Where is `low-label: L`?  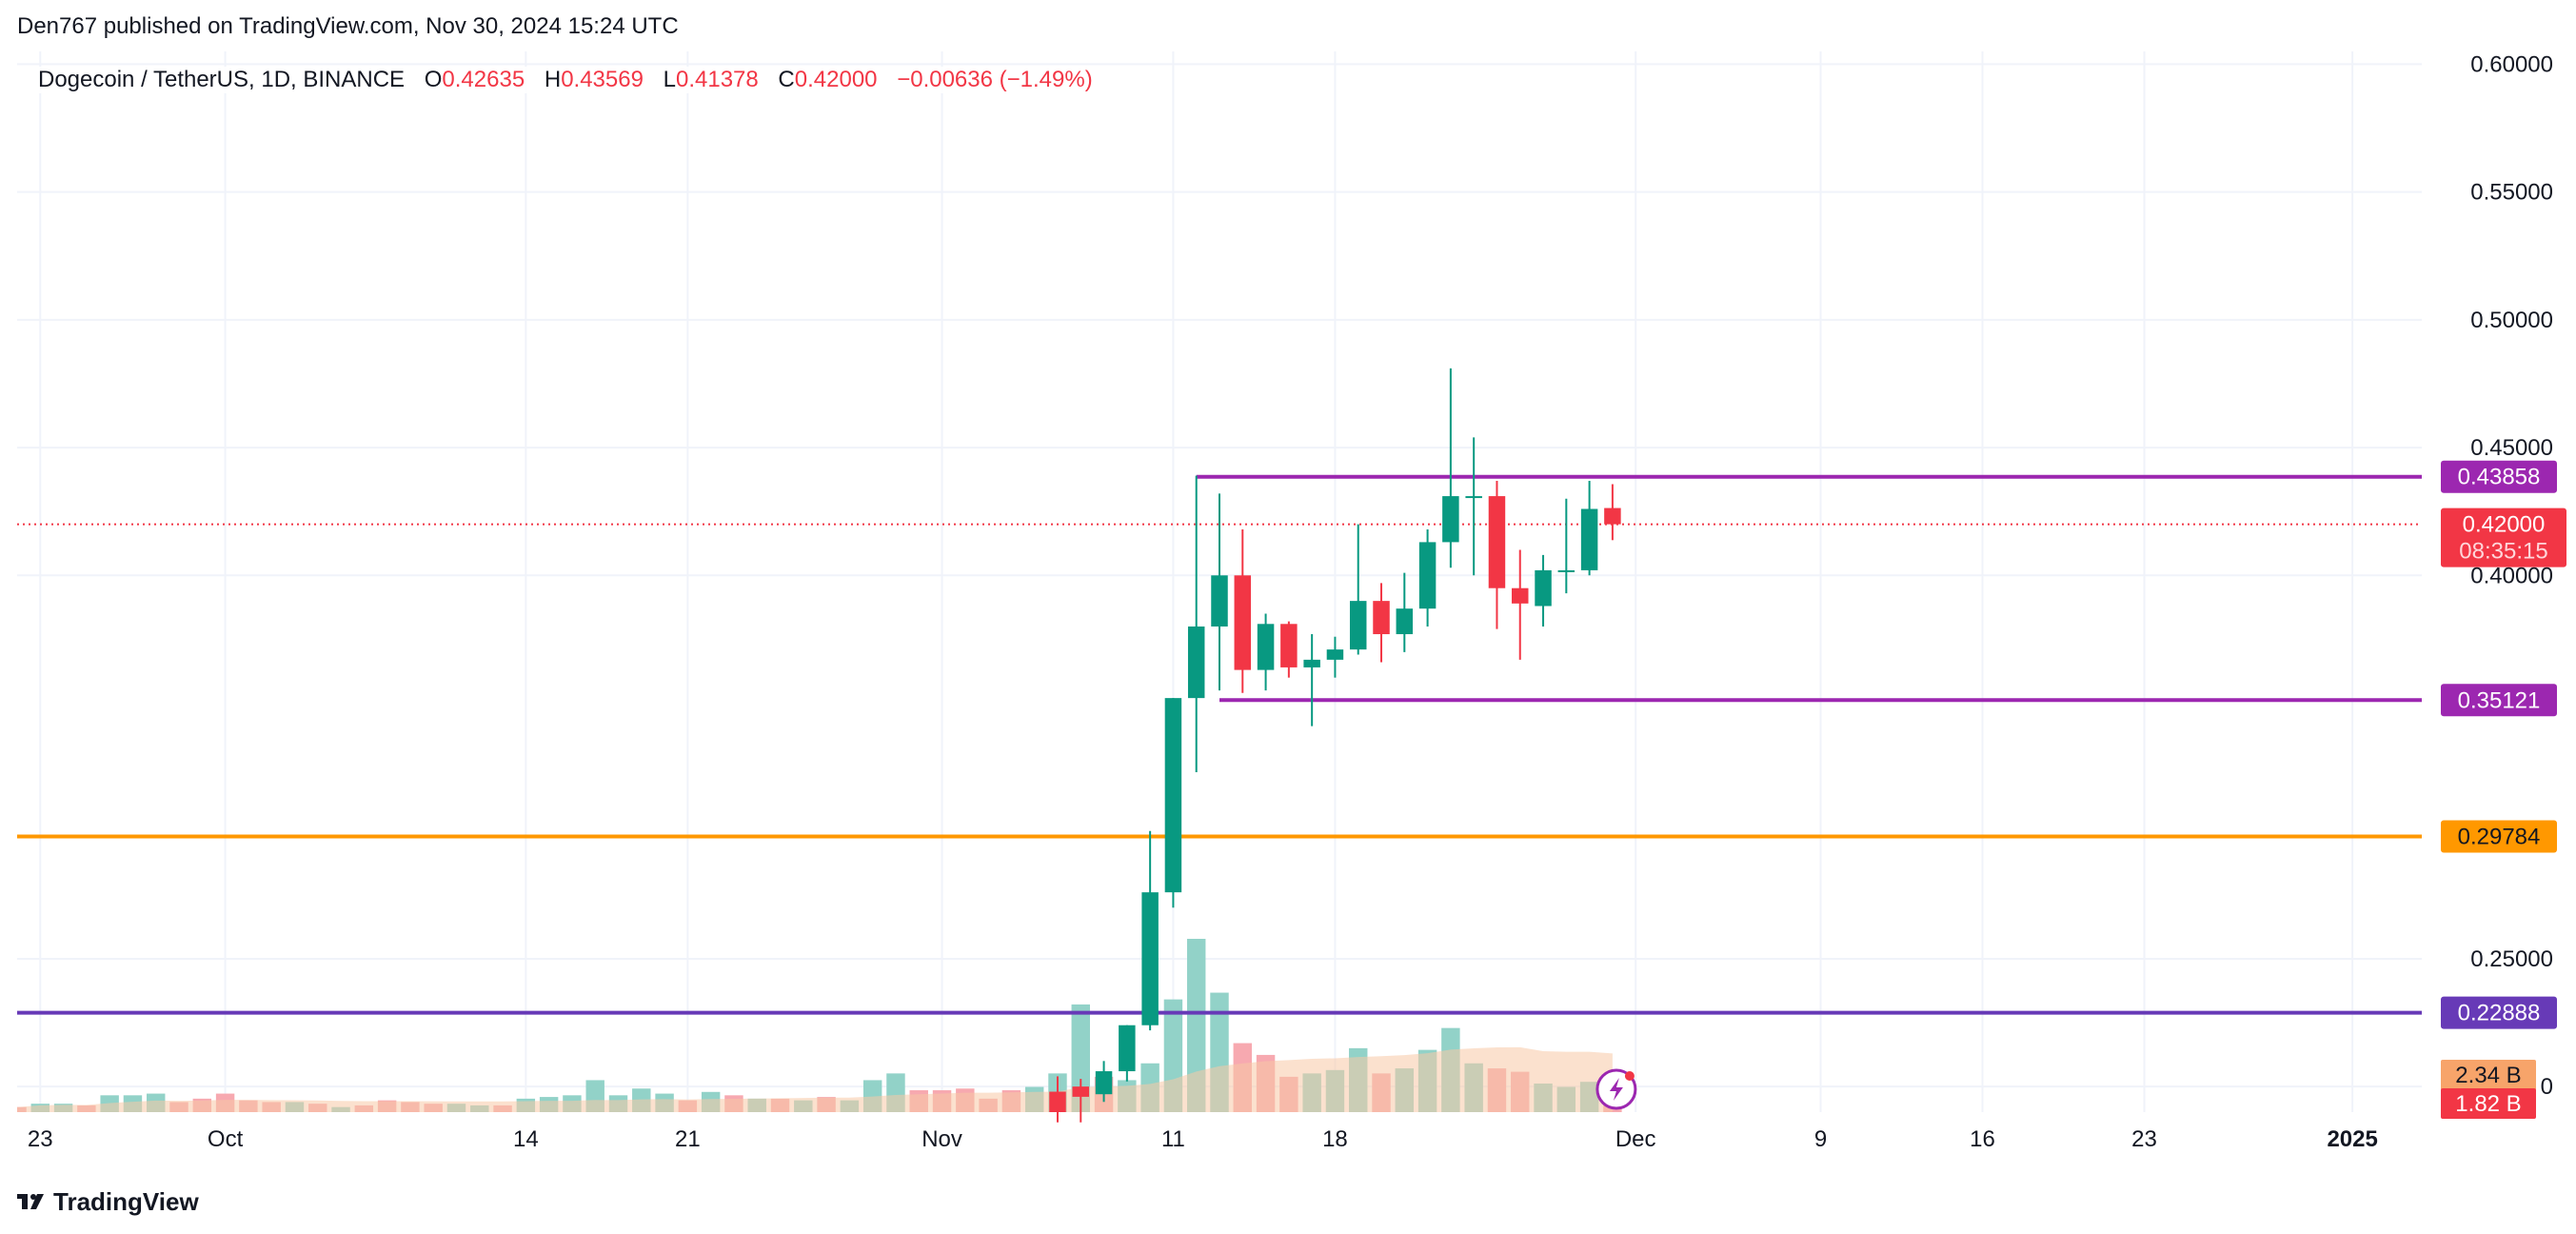 low-label: L is located at coordinates (669, 79).